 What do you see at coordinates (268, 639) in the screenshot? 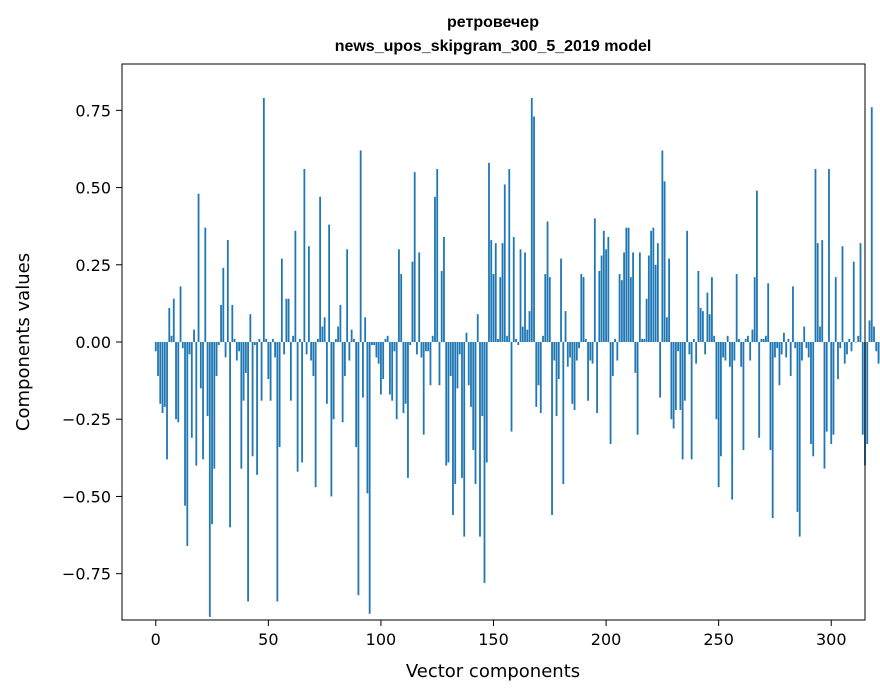
I see `x-tick-label: 50` at bounding box center [268, 639].